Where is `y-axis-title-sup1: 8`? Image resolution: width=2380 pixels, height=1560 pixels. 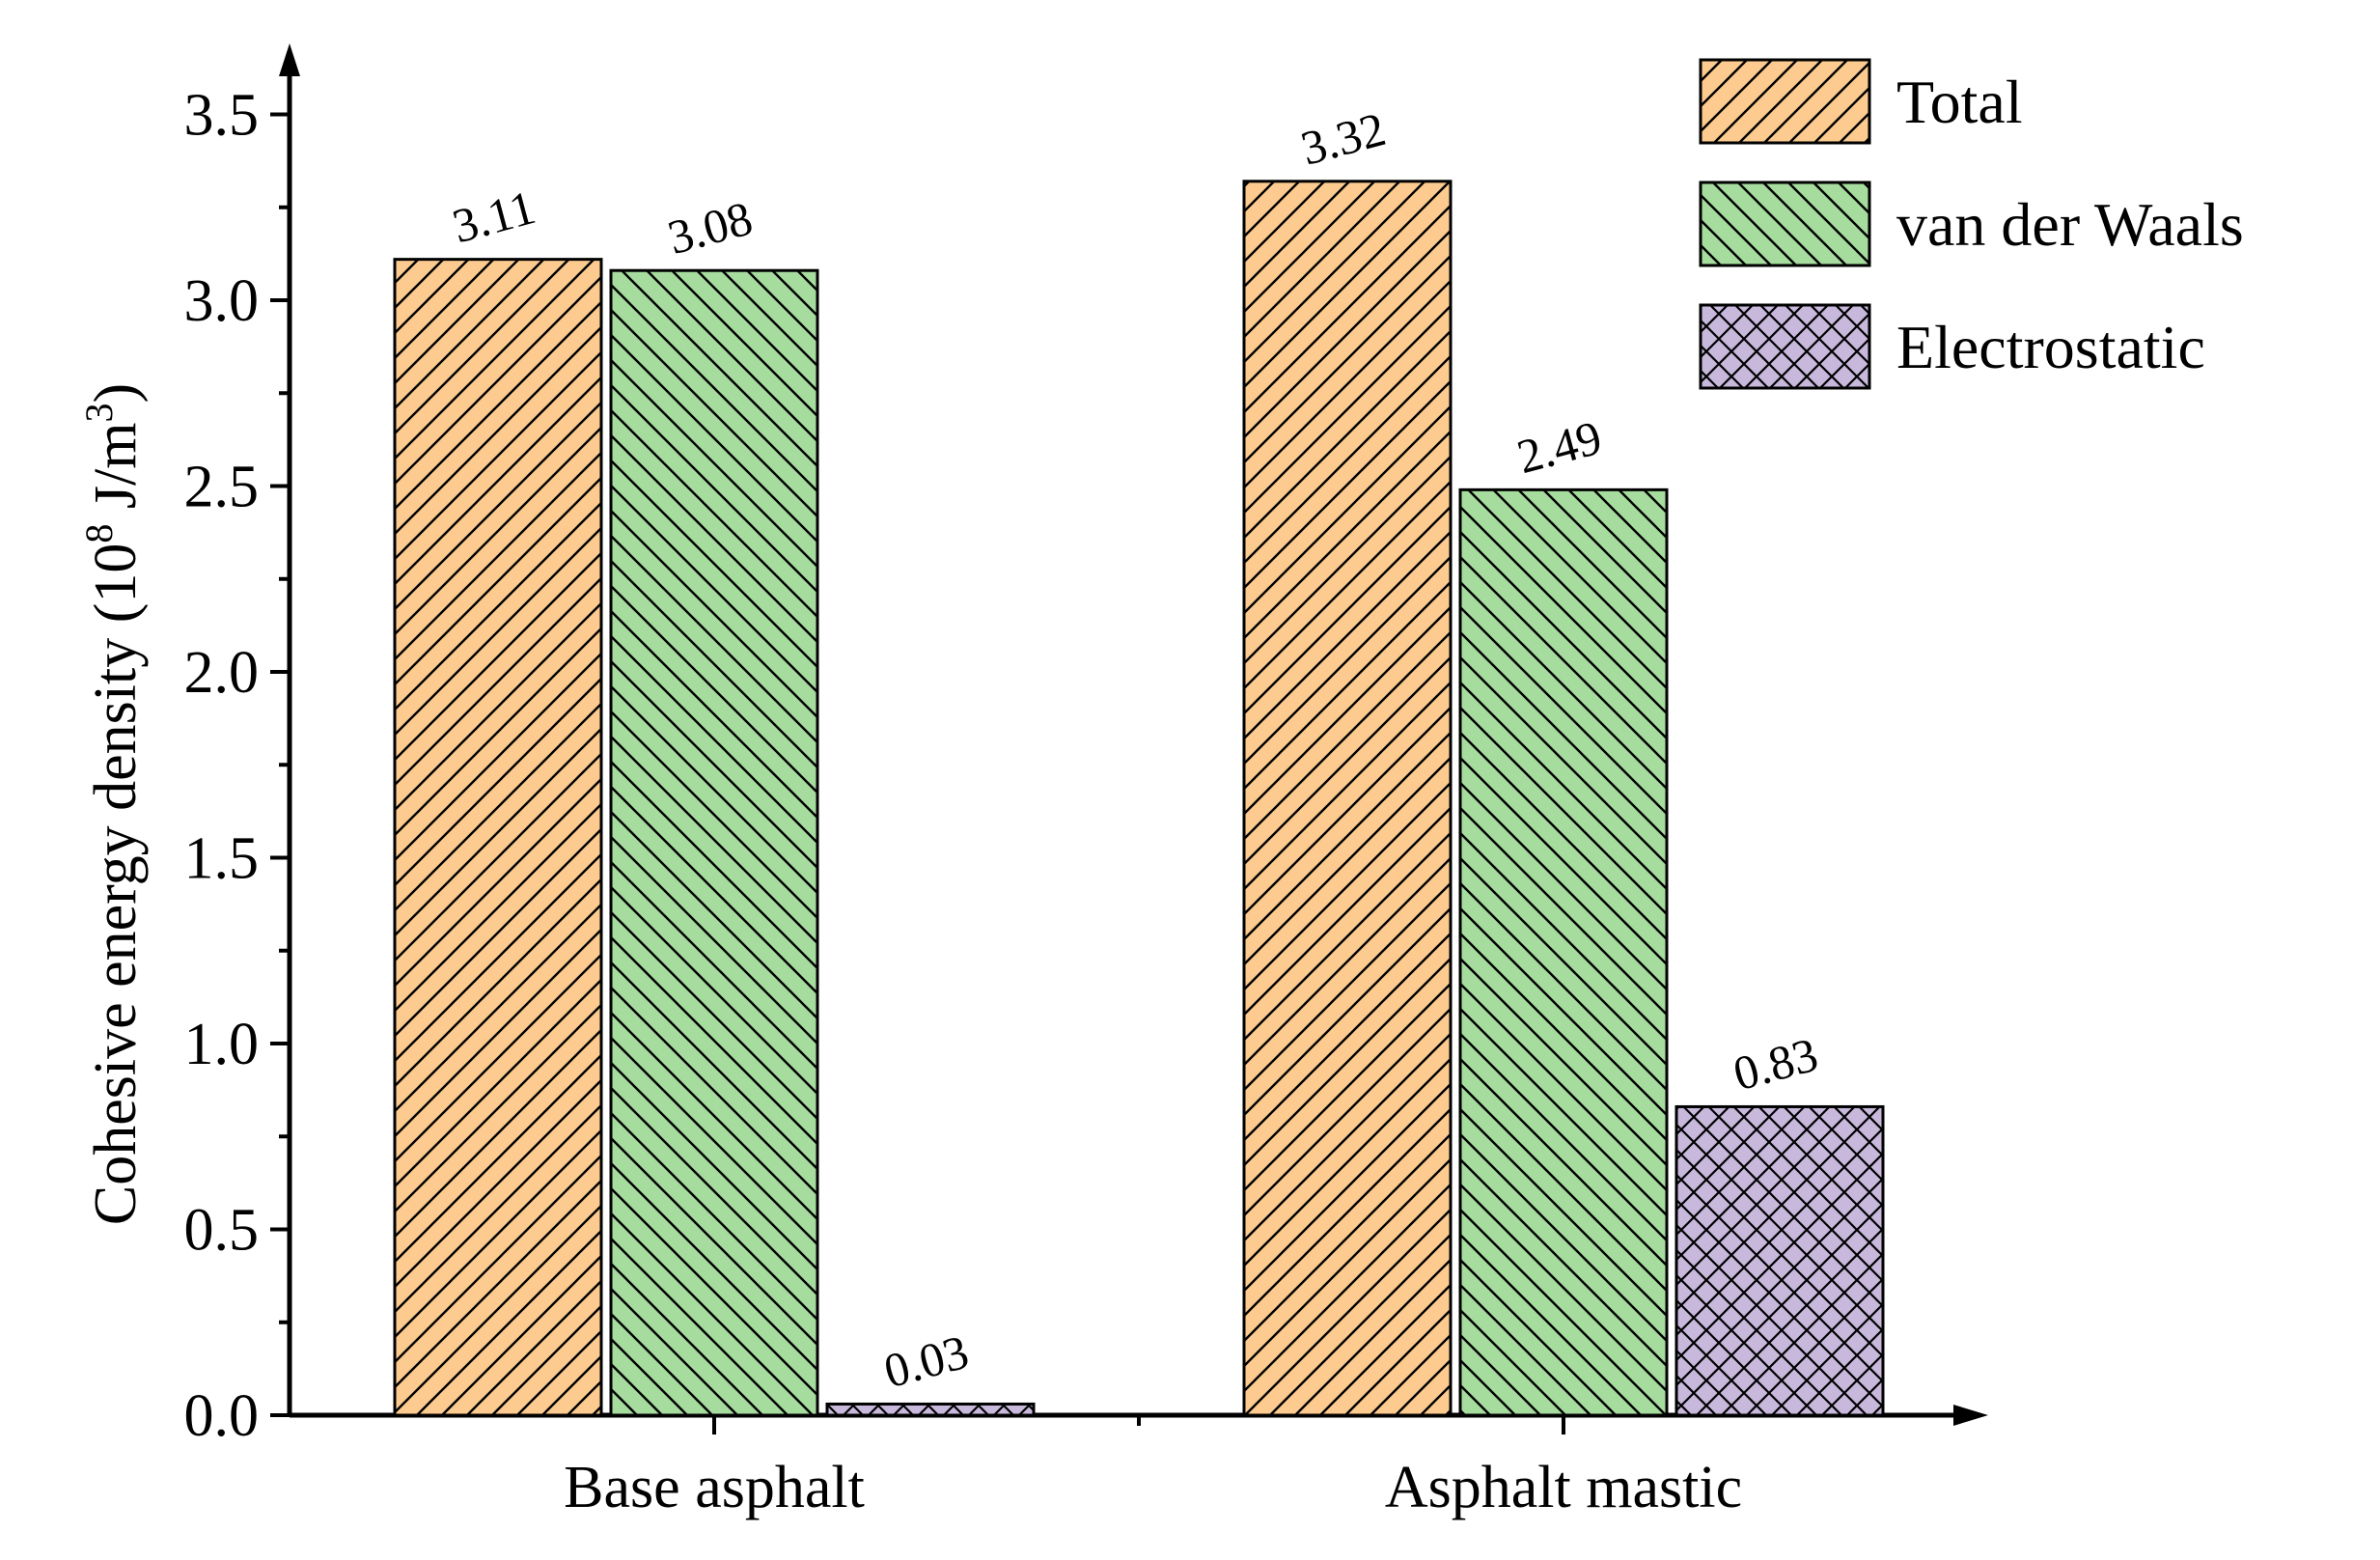
y-axis-title-sup1: 8 is located at coordinates (99, 533).